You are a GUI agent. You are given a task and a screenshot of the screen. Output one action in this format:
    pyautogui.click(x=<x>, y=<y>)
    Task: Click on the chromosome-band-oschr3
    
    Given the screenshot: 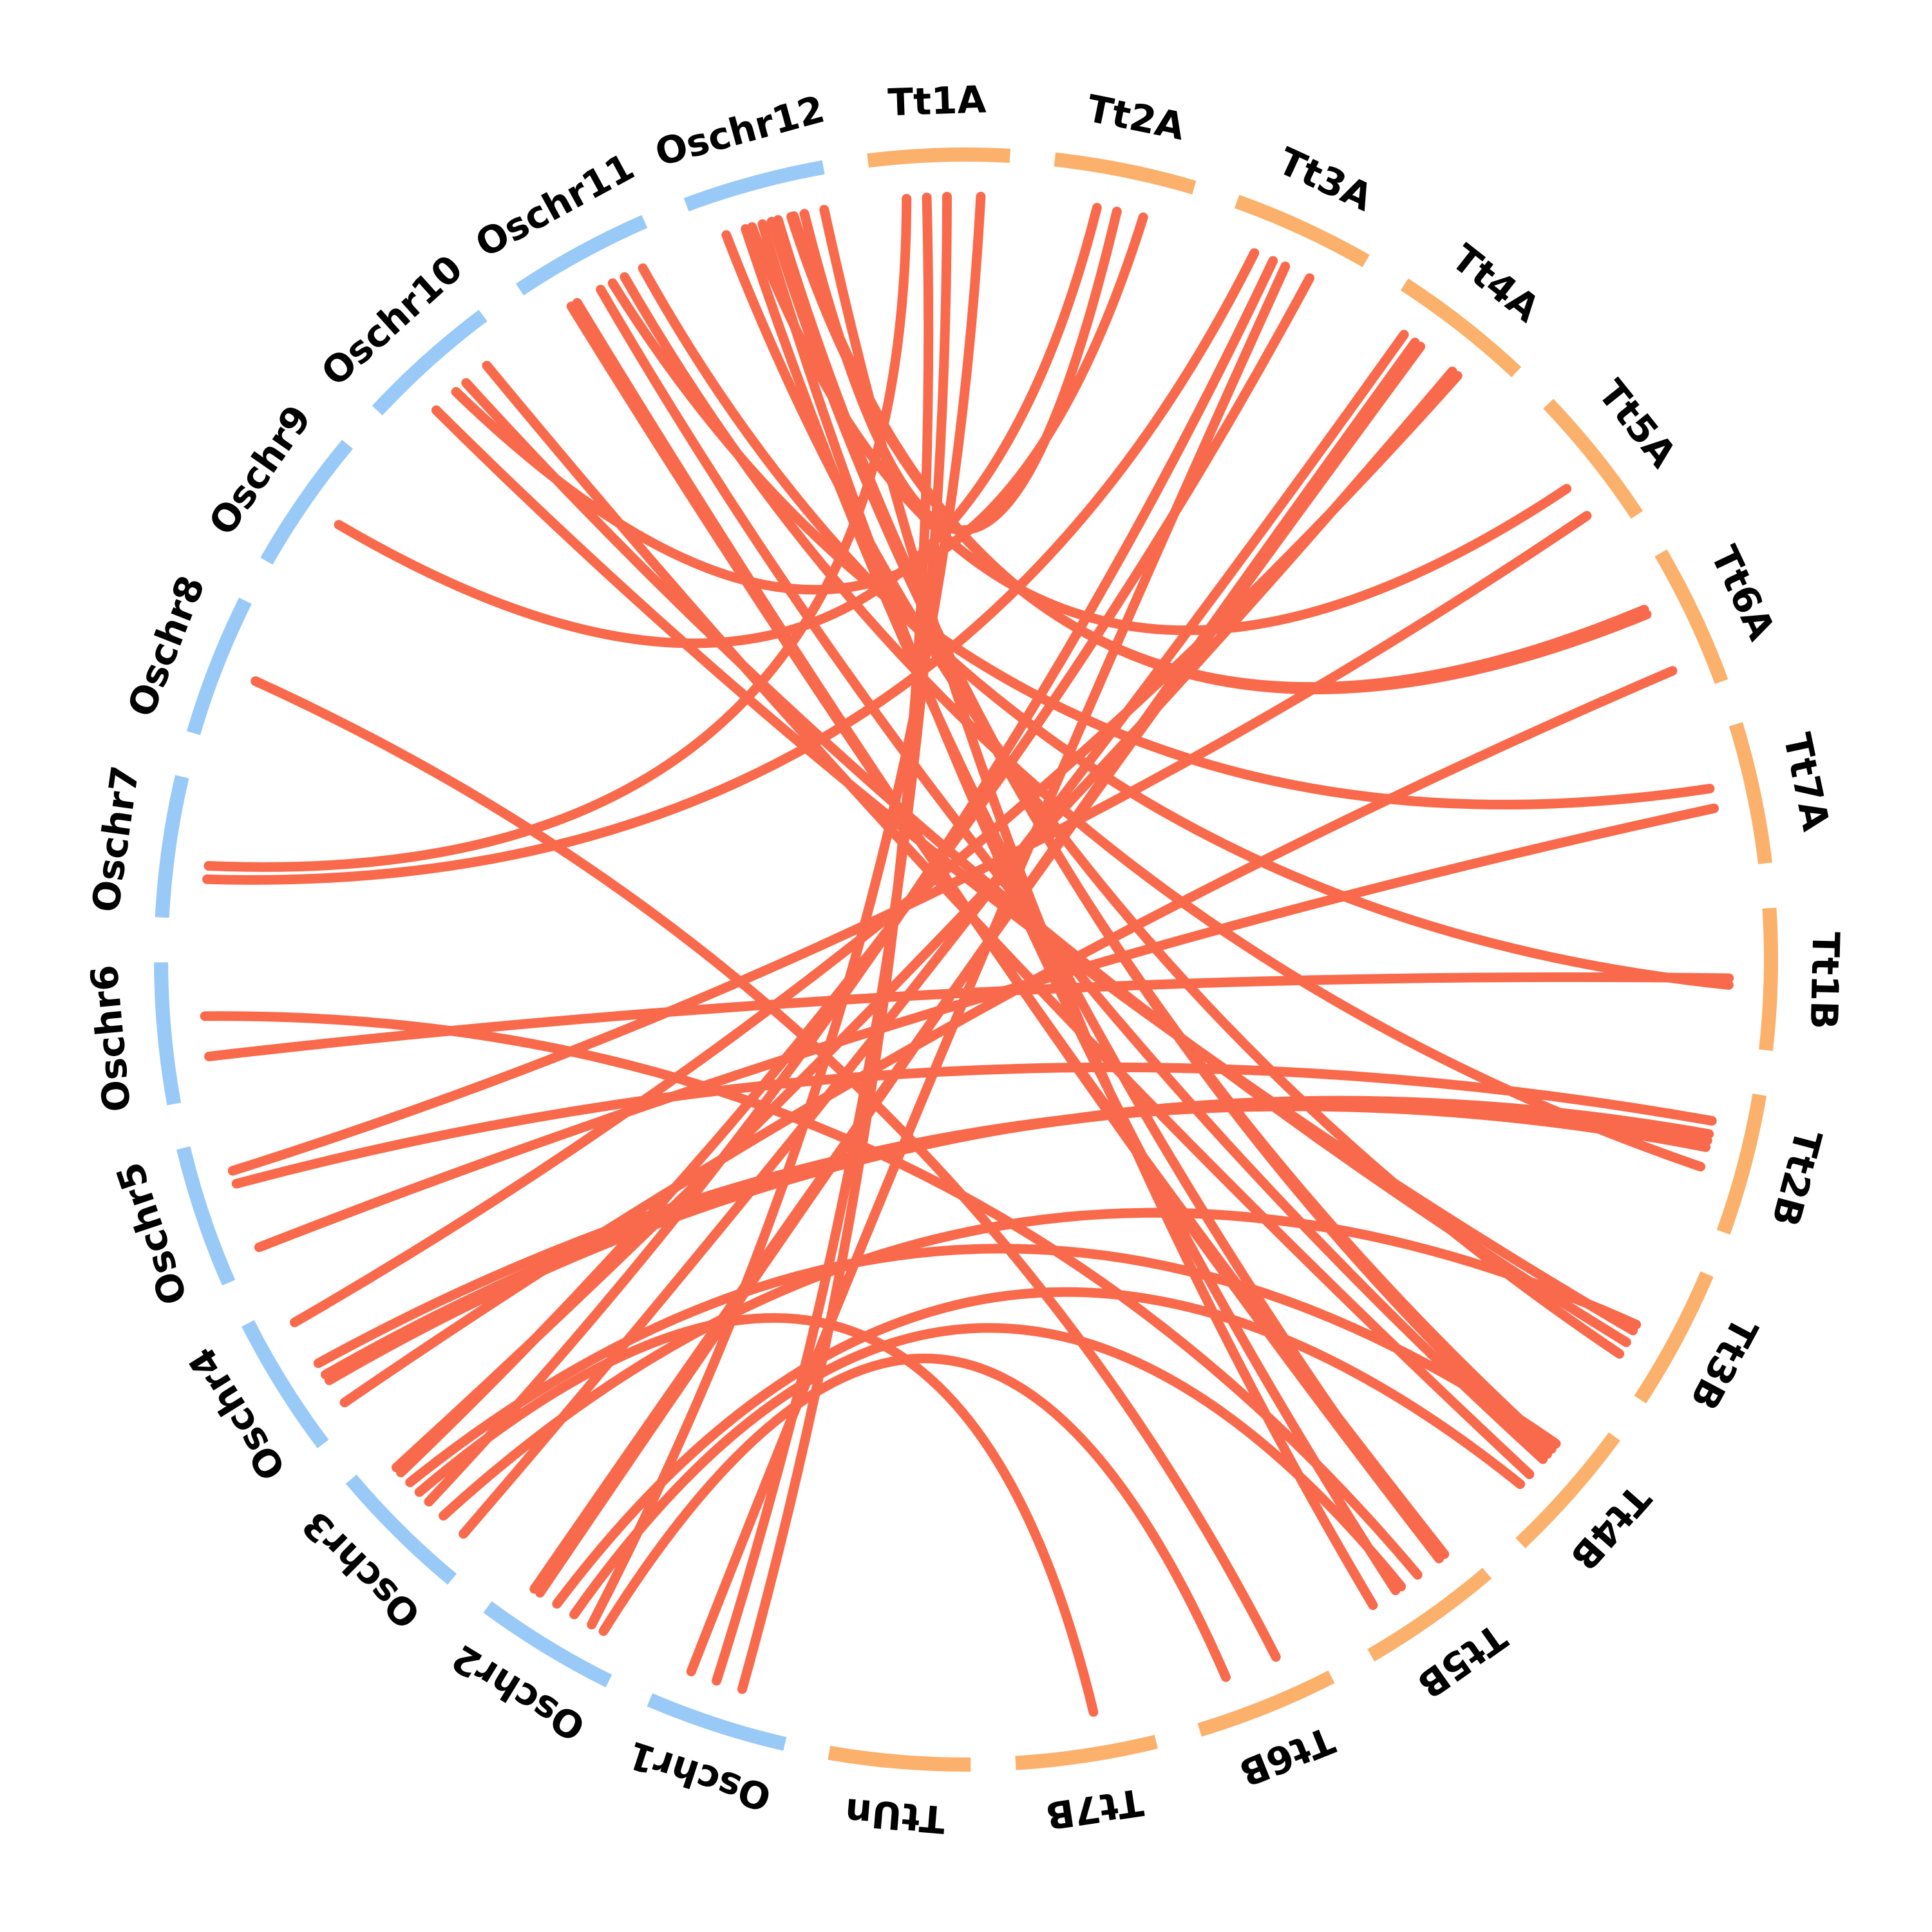 What is the action you would take?
    pyautogui.click(x=401, y=1529)
    